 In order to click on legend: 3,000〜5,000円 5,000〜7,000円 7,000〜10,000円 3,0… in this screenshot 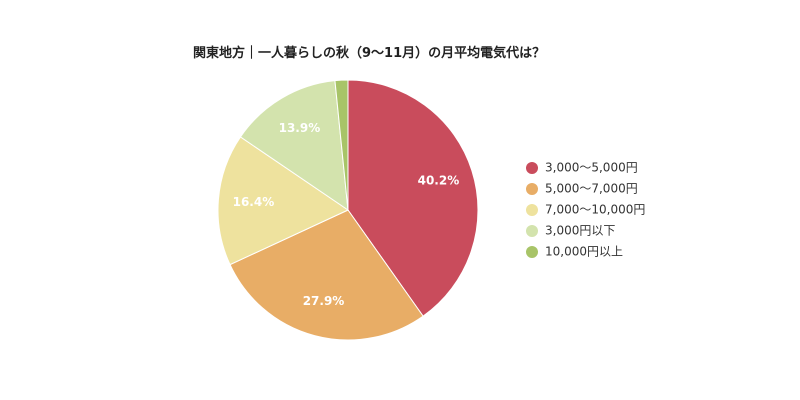, I will do `click(585, 210)`.